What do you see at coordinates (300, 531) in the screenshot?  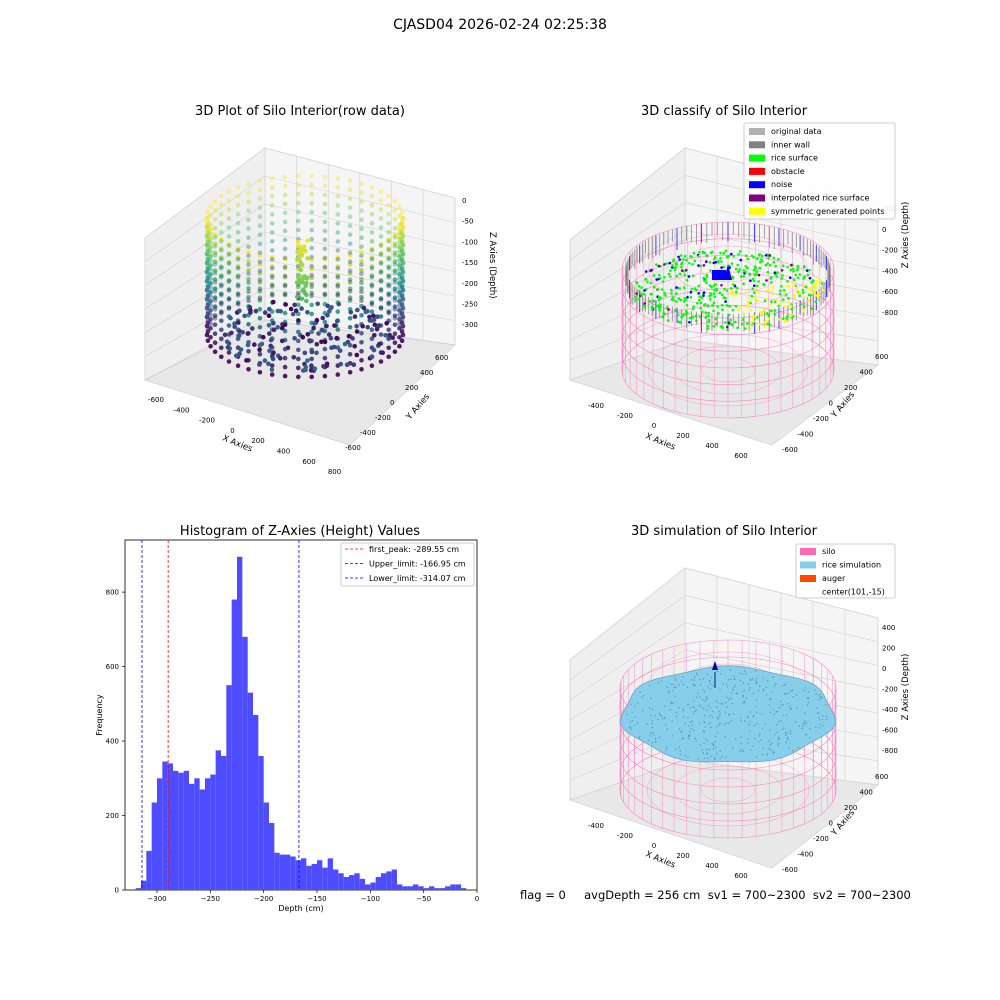 I see `histogram-panel-title: Histogram of Z-Axies (Height) Values` at bounding box center [300, 531].